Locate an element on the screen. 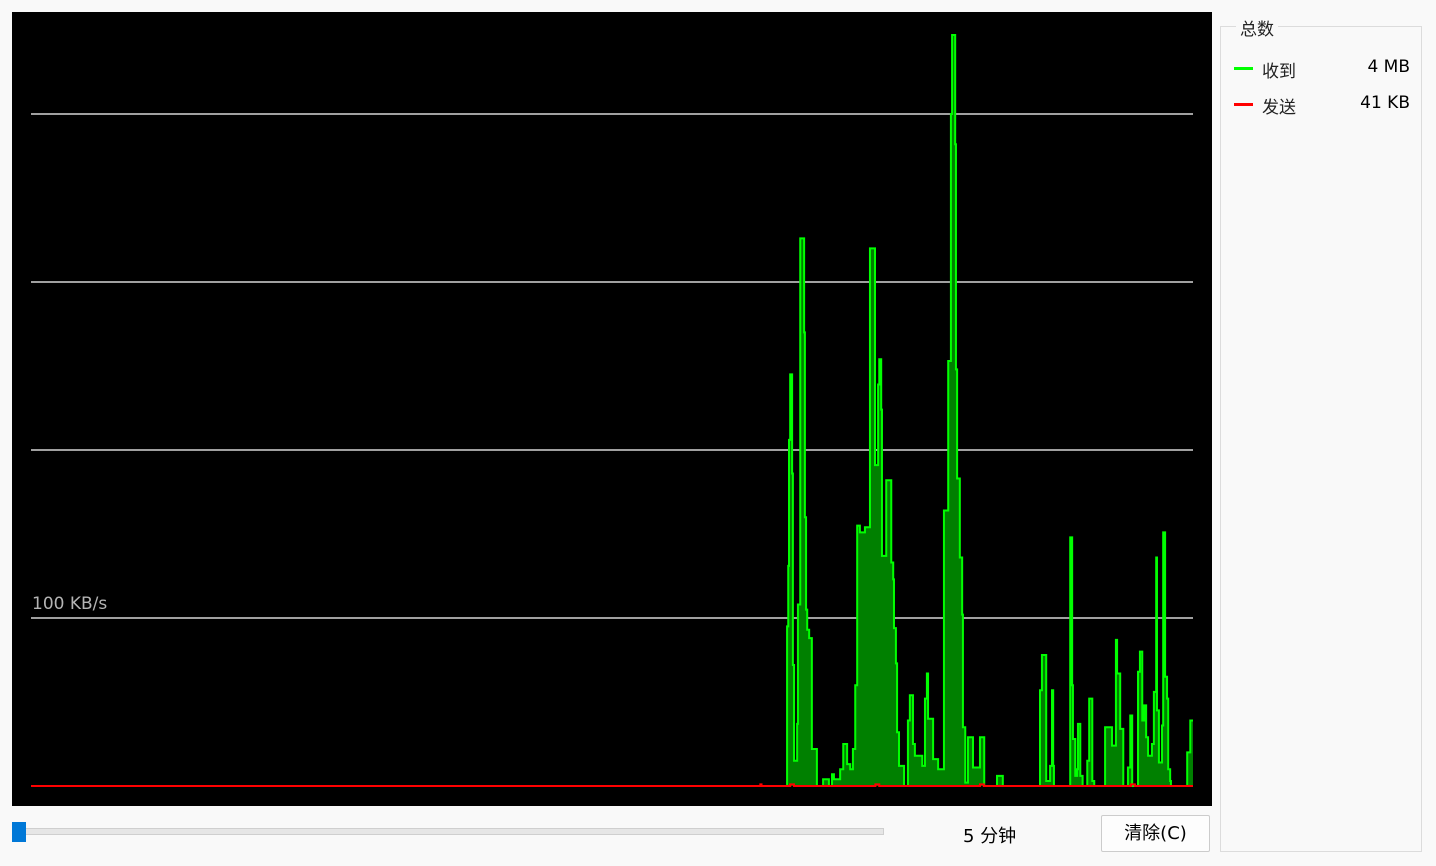 This screenshot has width=1436, height=866. clear-button: 清除(C) is located at coordinates (1155, 833).